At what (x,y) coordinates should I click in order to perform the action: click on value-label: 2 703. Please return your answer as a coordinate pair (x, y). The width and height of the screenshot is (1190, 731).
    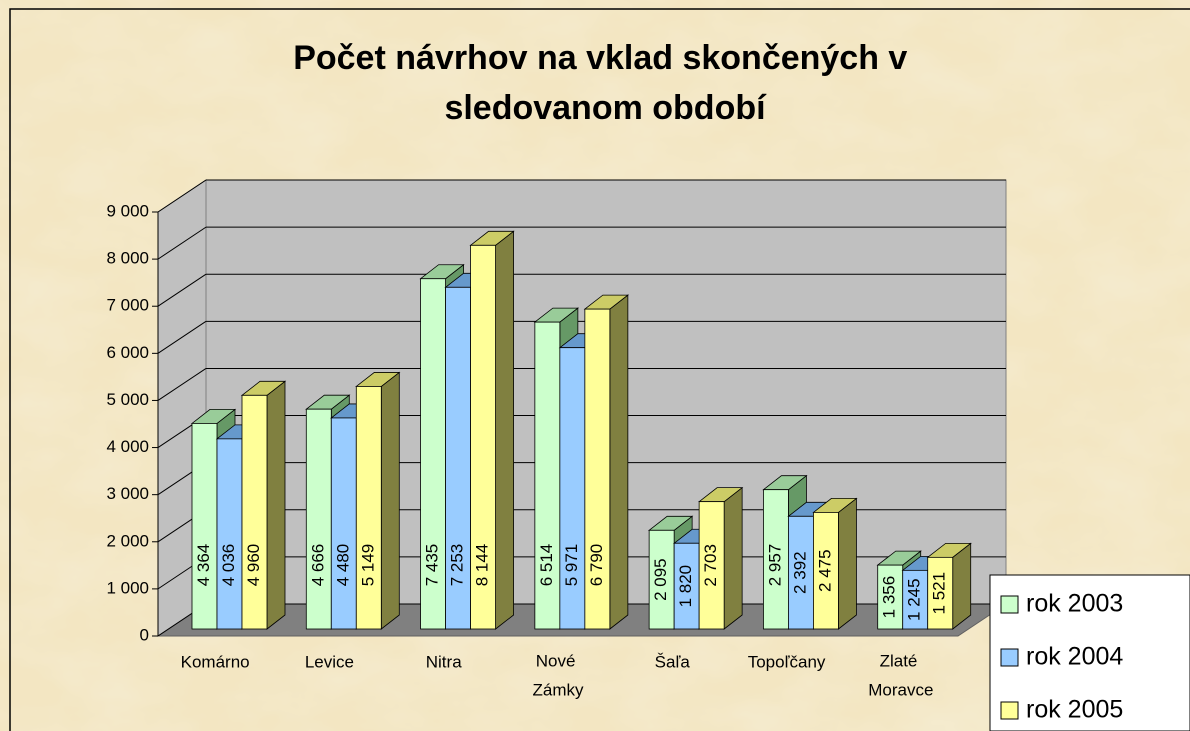
    Looking at the image, I should click on (710, 565).